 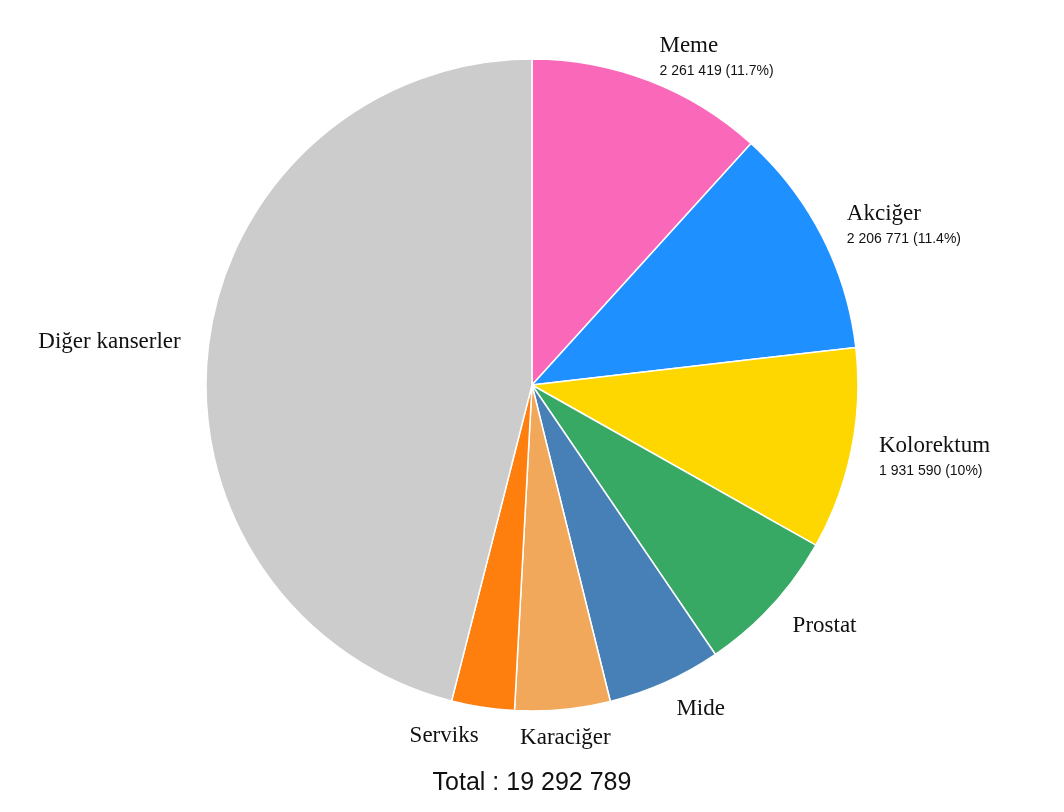 What do you see at coordinates (444, 734) in the screenshot?
I see `slice-label: Serviks` at bounding box center [444, 734].